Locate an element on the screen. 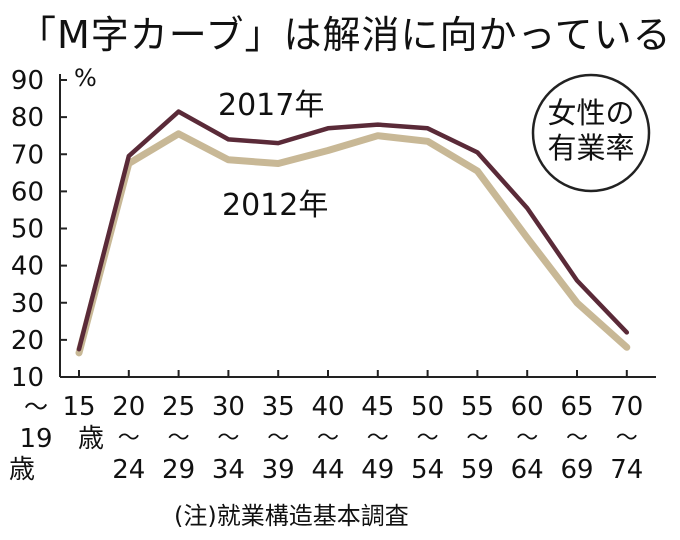 The height and width of the screenshot is (540, 680). x-tick-label-range-end: 74 is located at coordinates (626, 470).